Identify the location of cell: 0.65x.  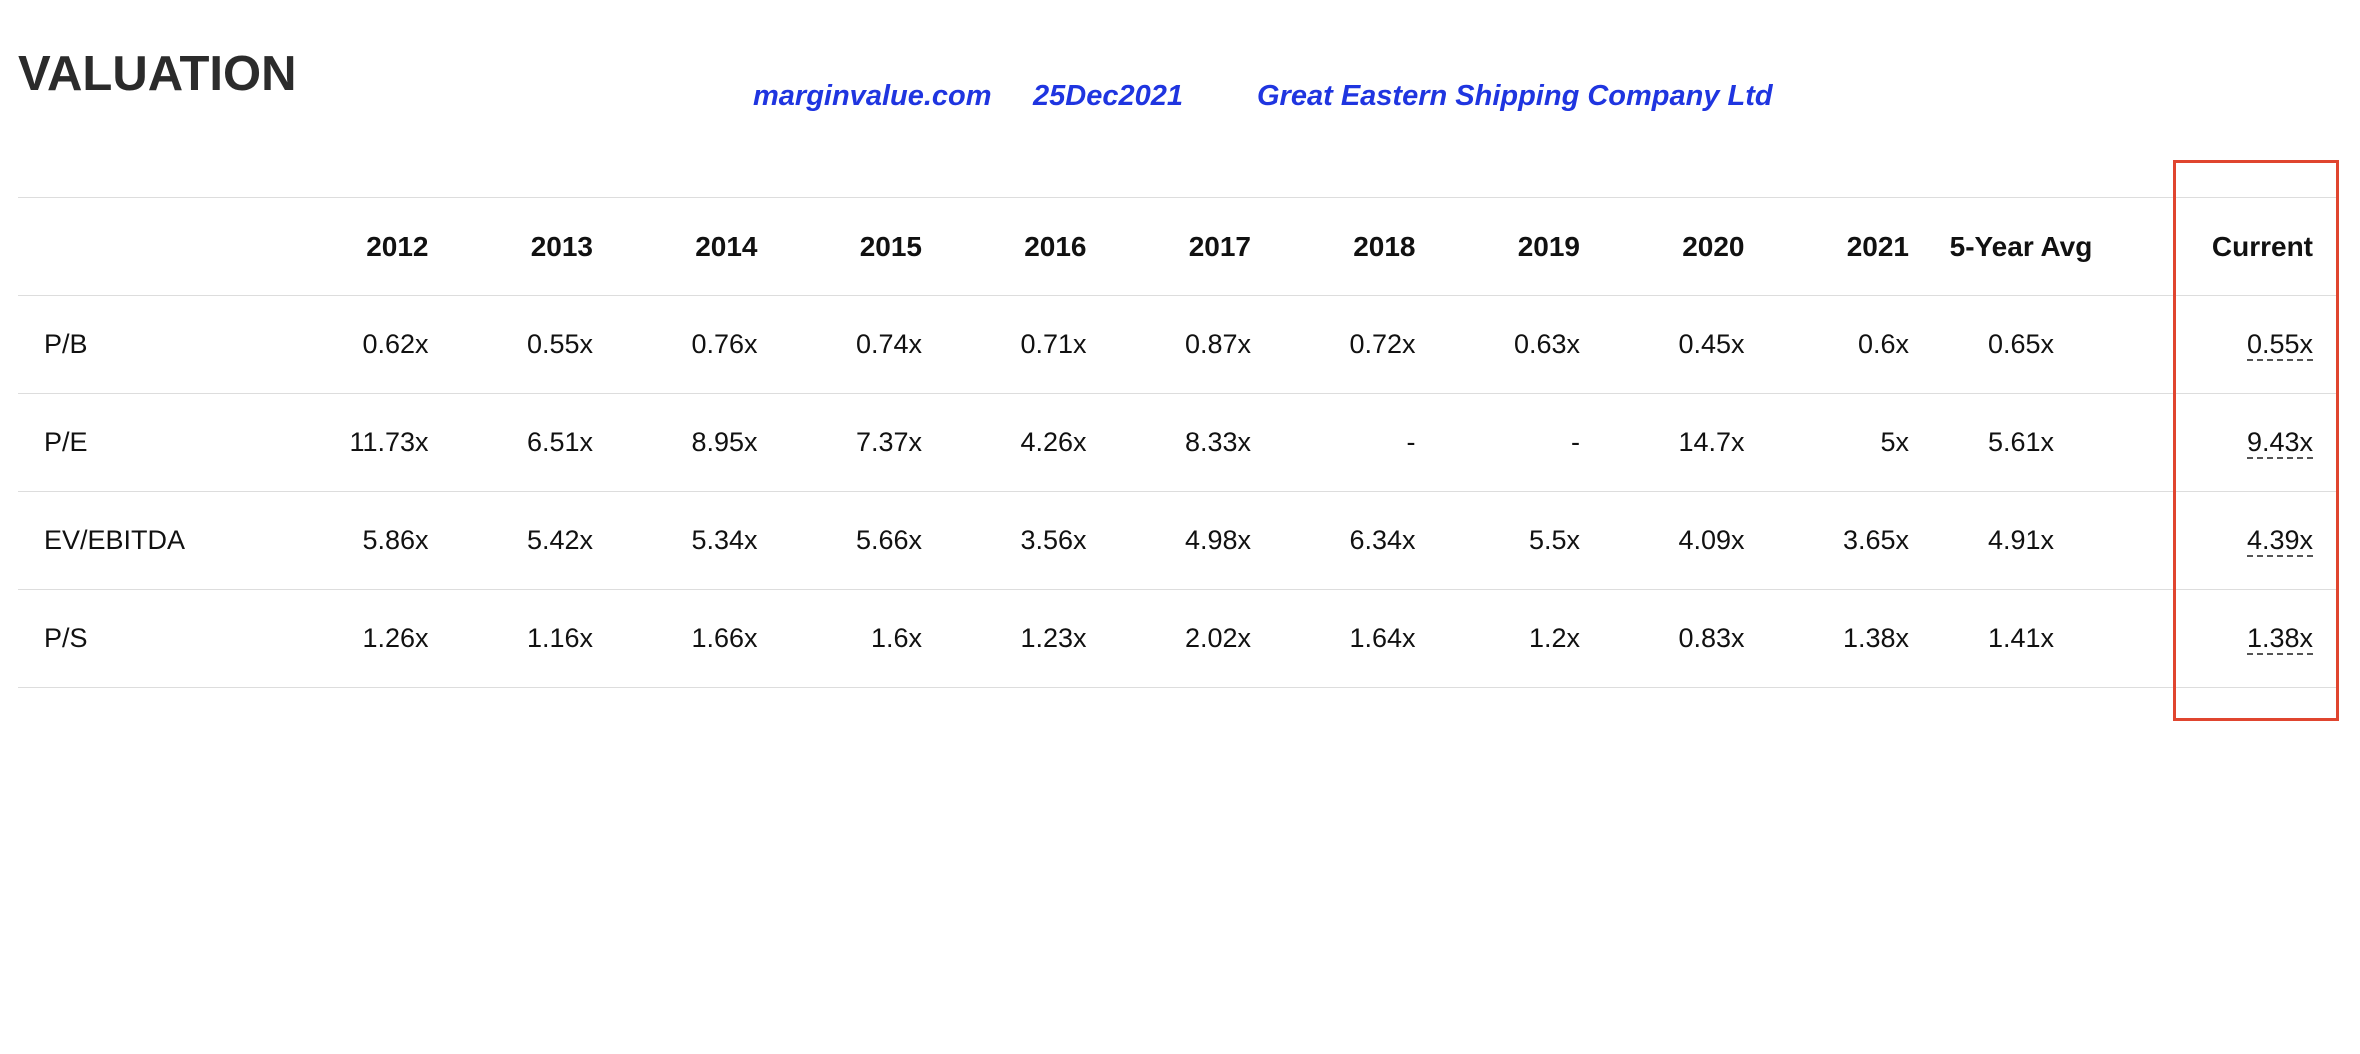
(2021, 344).